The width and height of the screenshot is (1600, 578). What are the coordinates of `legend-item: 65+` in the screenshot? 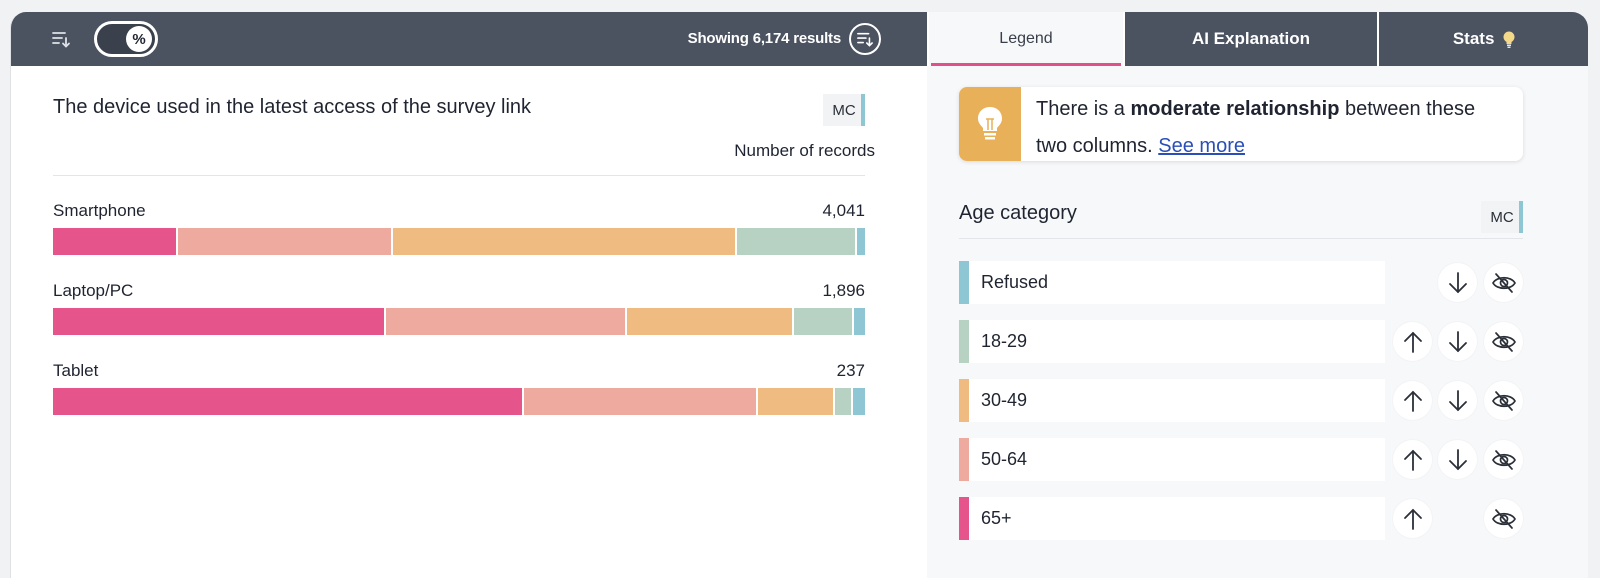 It's located at (1241, 518).